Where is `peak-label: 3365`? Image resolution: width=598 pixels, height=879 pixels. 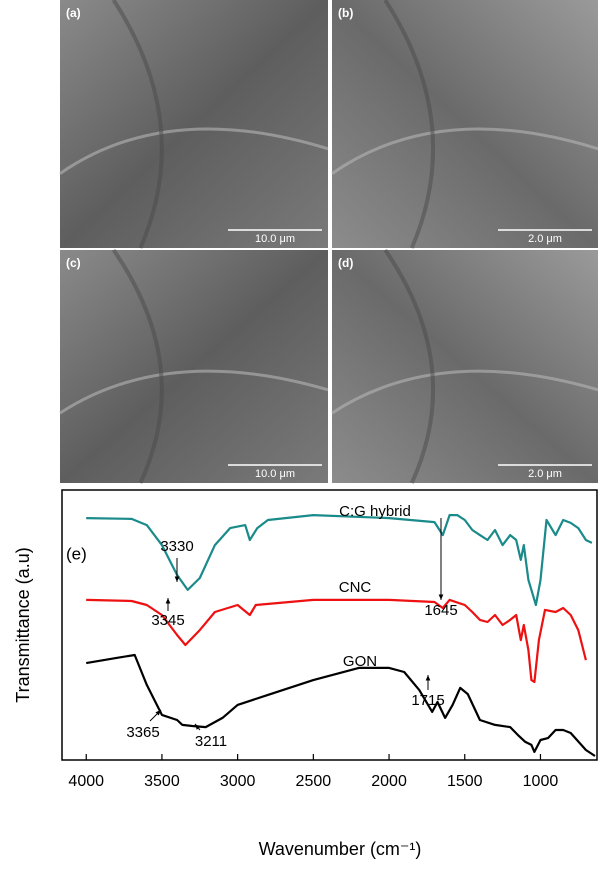
peak-label: 3365 is located at coordinates (142, 732).